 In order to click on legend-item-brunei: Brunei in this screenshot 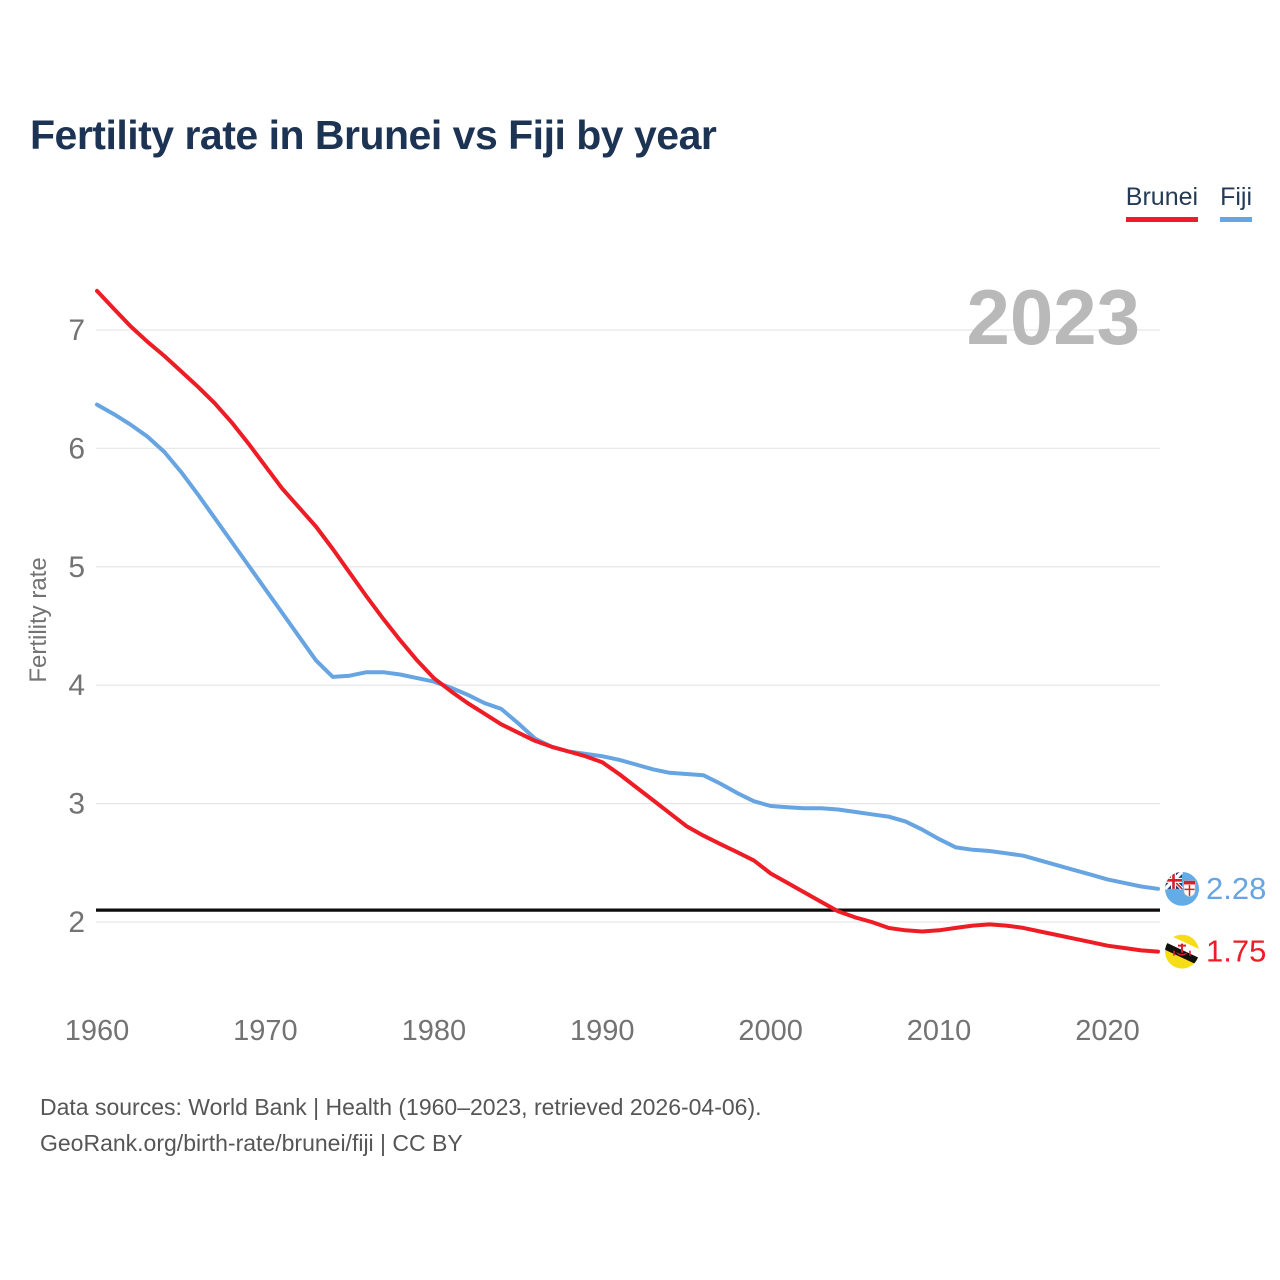, I will do `click(1162, 202)`.